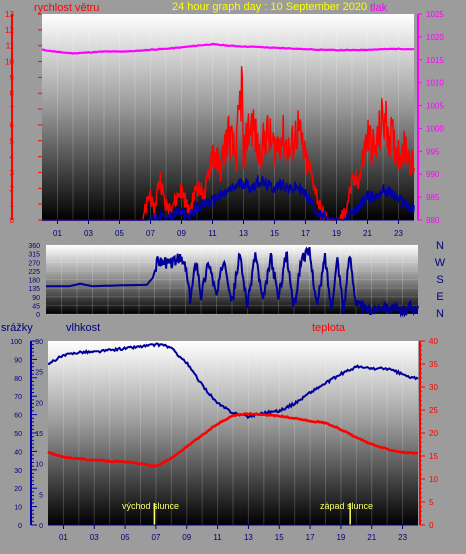 This screenshot has width=466, height=554. What do you see at coordinates (36, 298) in the screenshot?
I see `direction-axis-label: 90` at bounding box center [36, 298].